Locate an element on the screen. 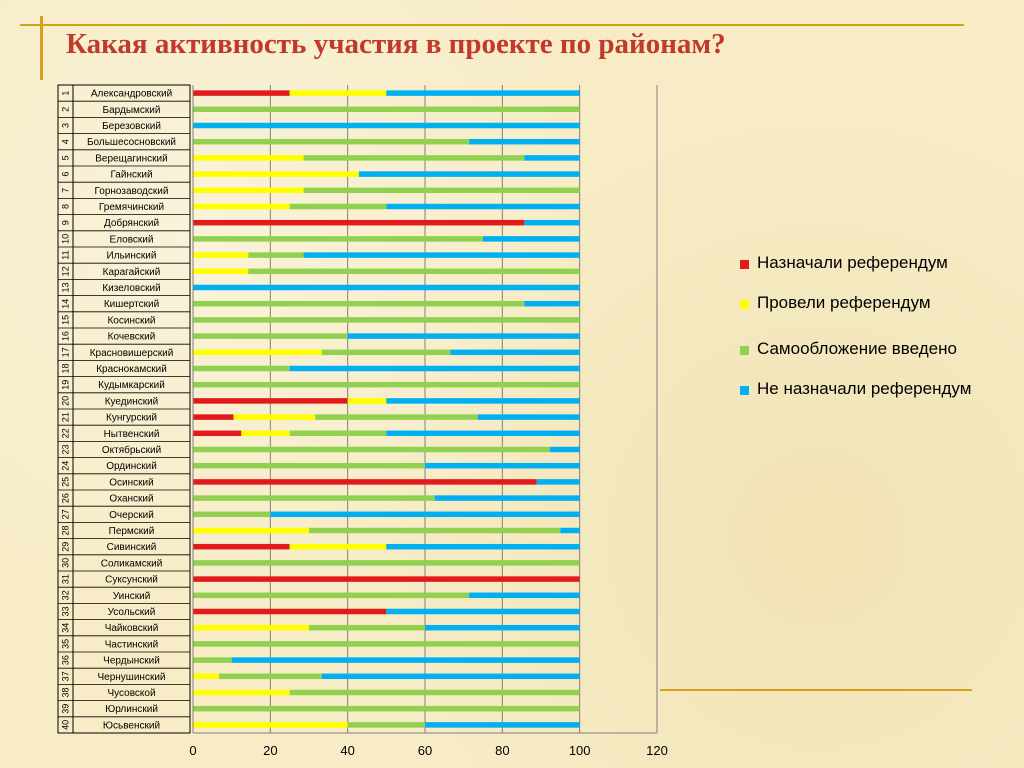 This screenshot has height=768, width=1024. category-label: Юрлинский is located at coordinates (131, 709).